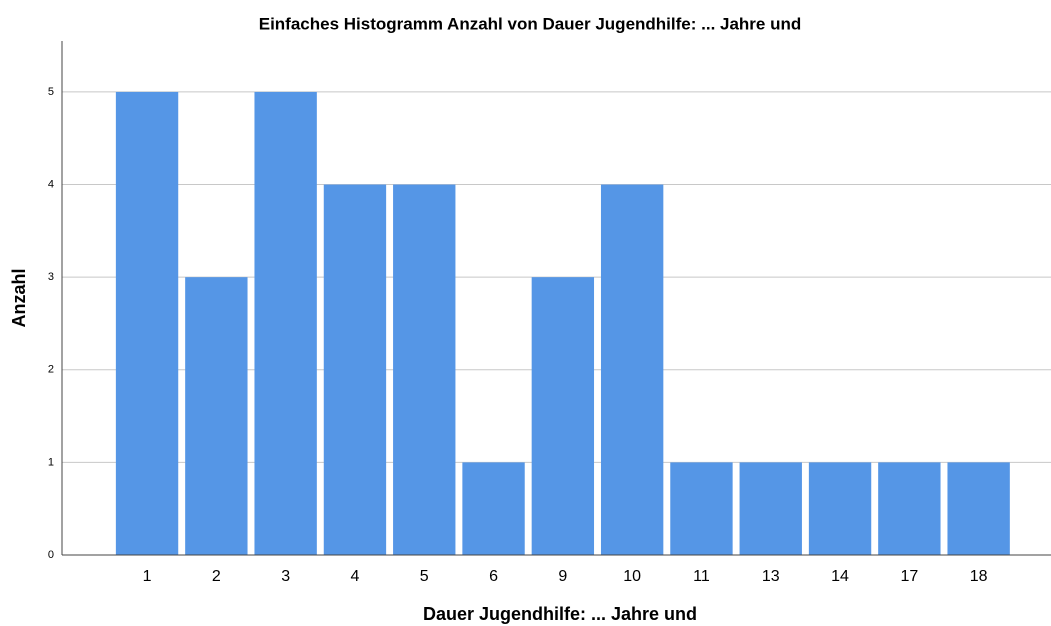  Describe the element at coordinates (562, 576) in the screenshot. I see `x-tick-label: 9` at that location.